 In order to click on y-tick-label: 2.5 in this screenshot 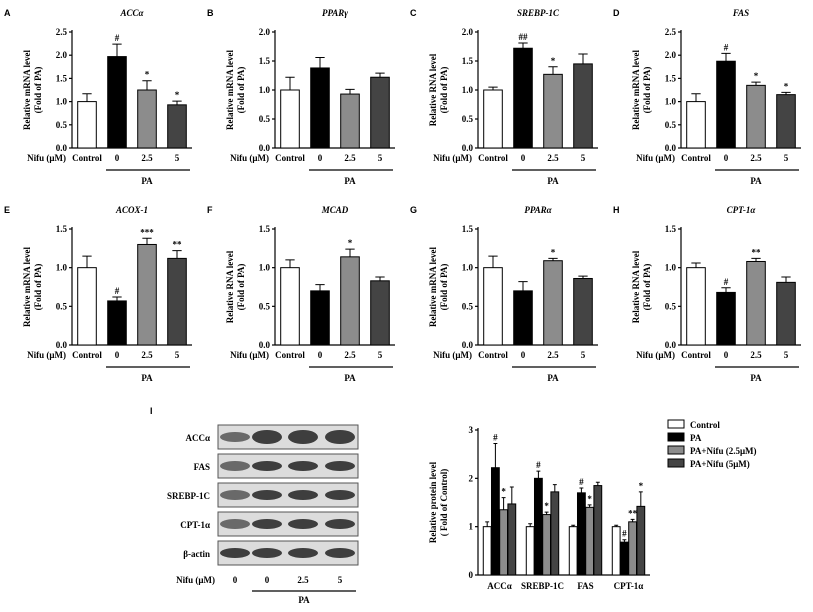, I will do `click(62, 32)`.